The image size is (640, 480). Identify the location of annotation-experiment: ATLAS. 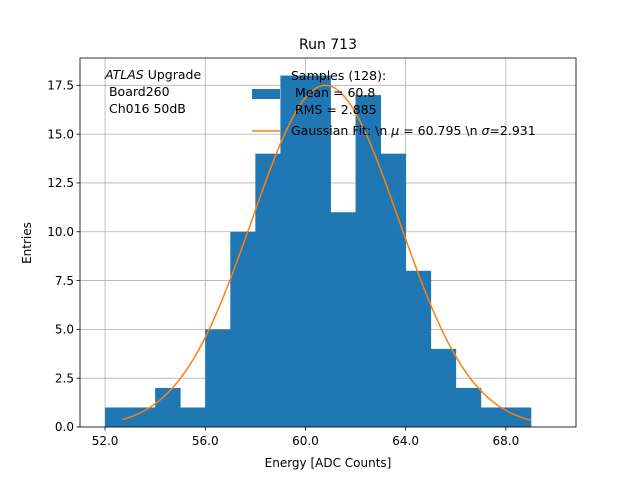
(124, 74).